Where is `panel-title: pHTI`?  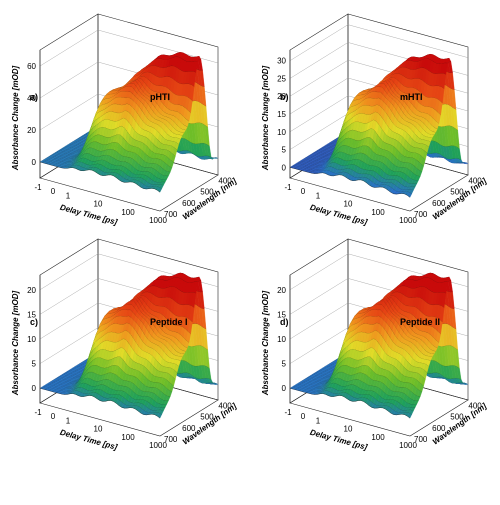
panel-title: pHTI is located at coordinates (160, 97).